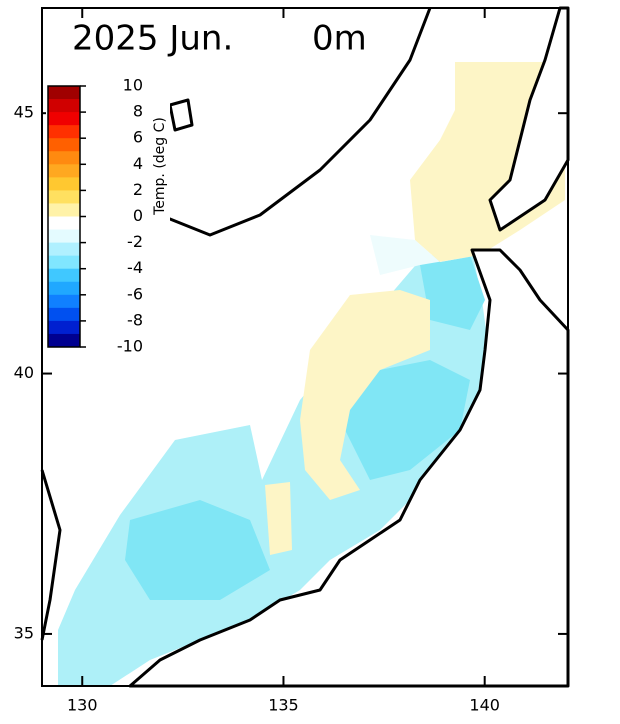 The width and height of the screenshot is (620, 724). What do you see at coordinates (484, 705) in the screenshot?
I see `x-tick-label: 140` at bounding box center [484, 705].